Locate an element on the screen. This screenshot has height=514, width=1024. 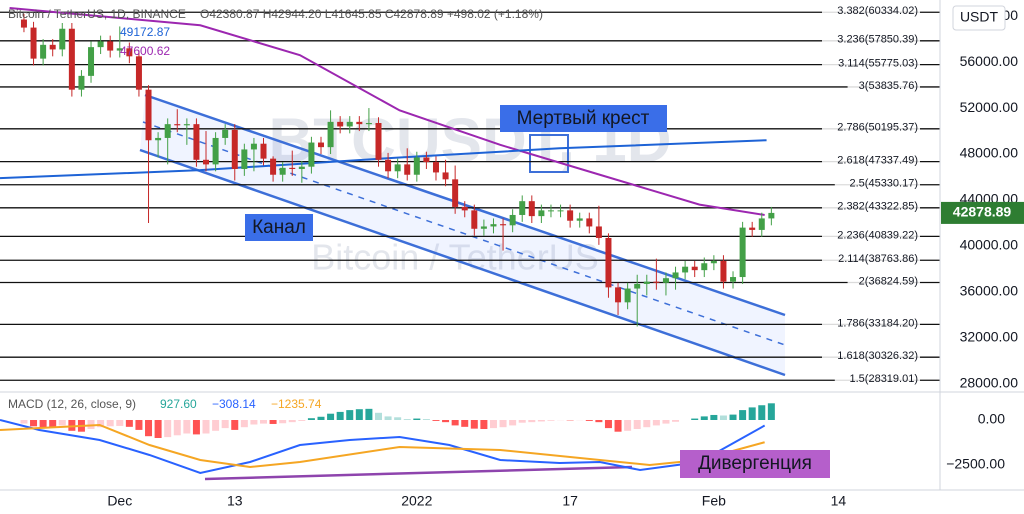
y-tick-label: 36000.00 is located at coordinates (989, 291).